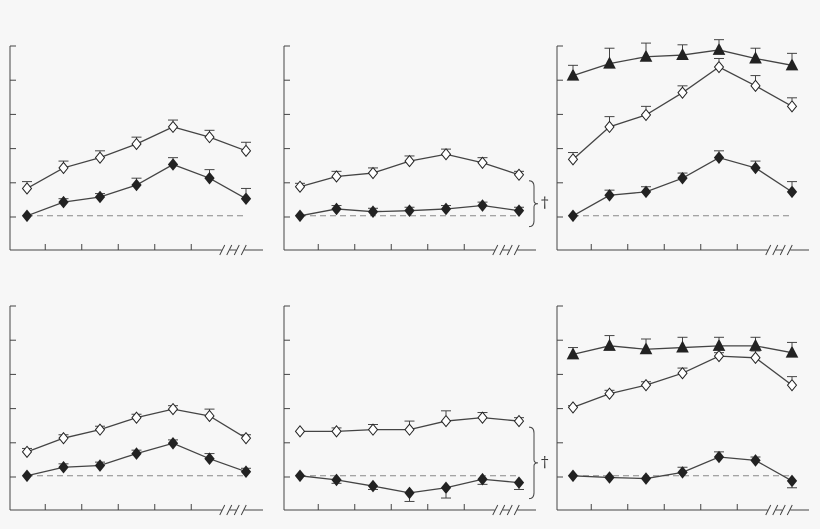 The image size is (820, 529). Describe the element at coordinates (682, 60) in the screenshot. I see `series-filled-triangle` at that location.